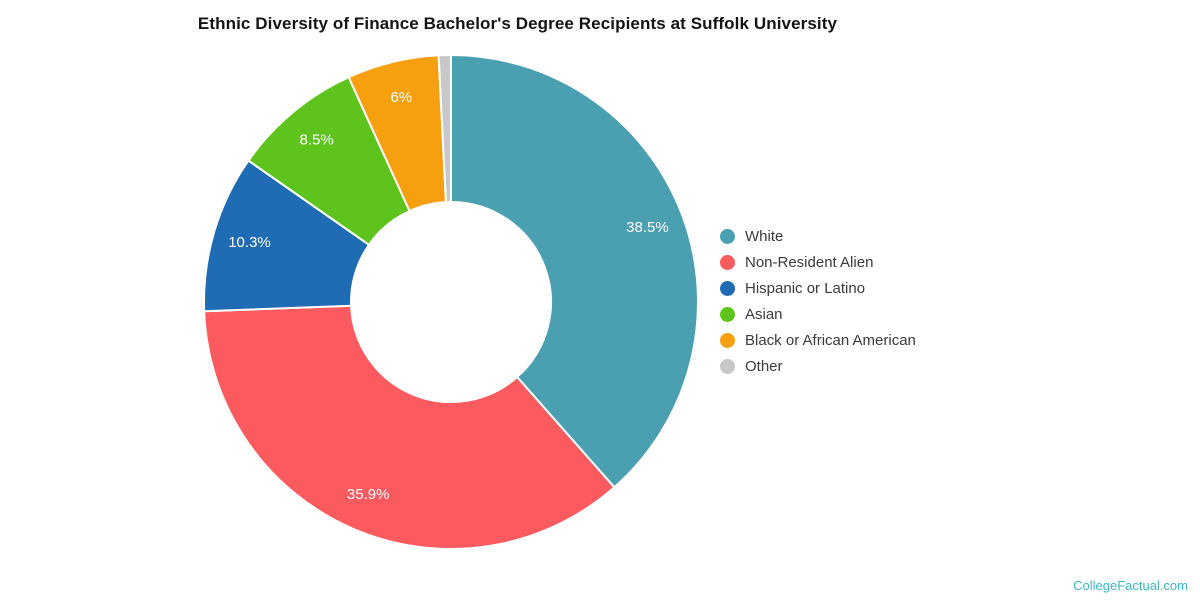 This screenshot has width=1200, height=600. What do you see at coordinates (809, 262) in the screenshot?
I see `legend-label: Non-Resident Alien` at bounding box center [809, 262].